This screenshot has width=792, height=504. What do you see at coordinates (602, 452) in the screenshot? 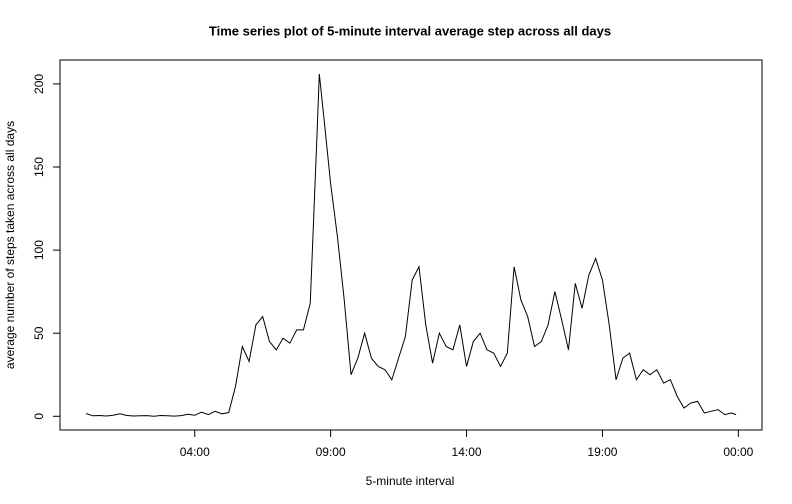
I see `x-tick-label: 19:00` at bounding box center [602, 452].